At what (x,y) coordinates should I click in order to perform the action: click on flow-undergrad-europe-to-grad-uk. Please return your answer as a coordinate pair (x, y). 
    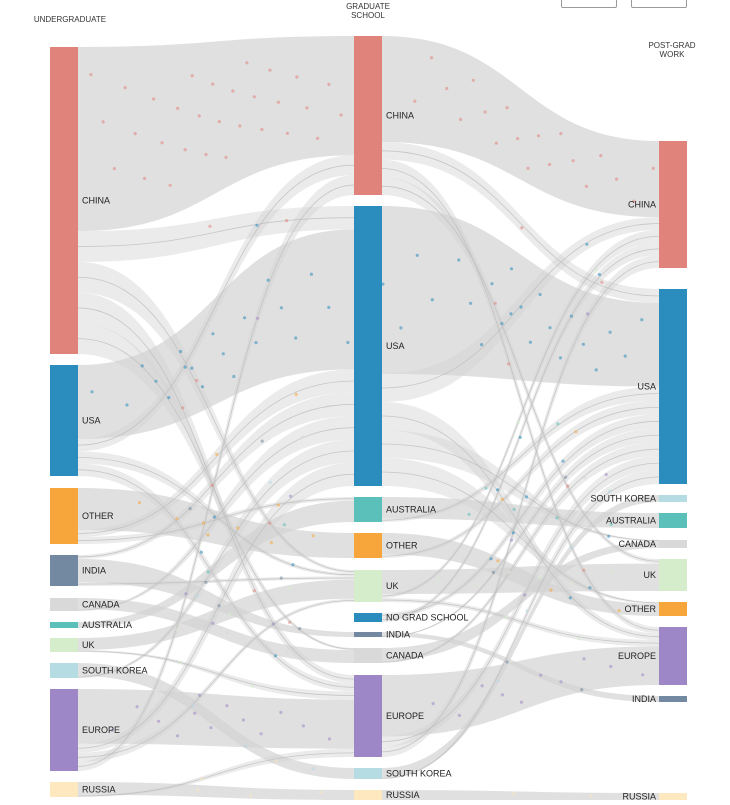
    Looking at the image, I should click on (216, 680).